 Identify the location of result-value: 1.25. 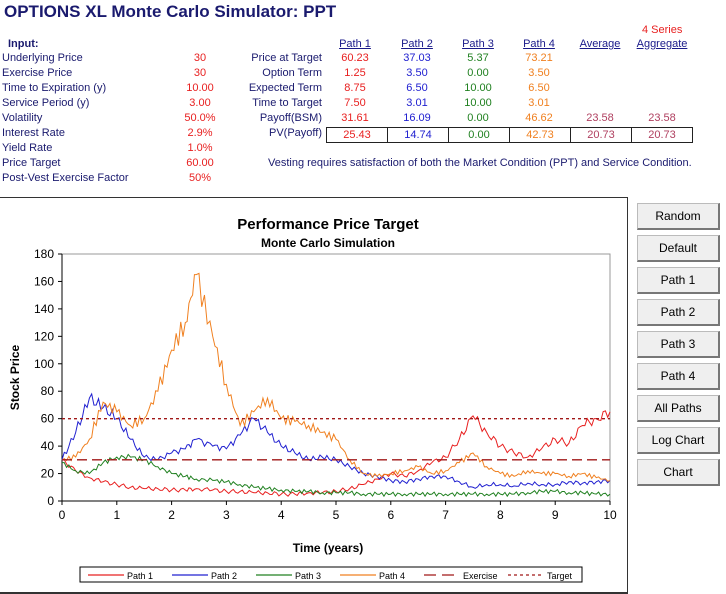
(355, 73).